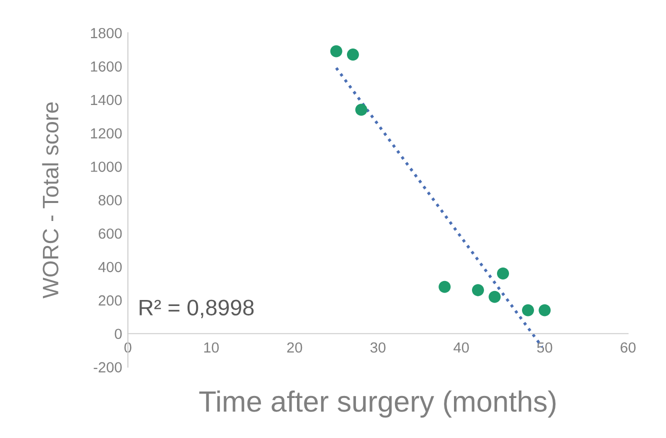 The image size is (666, 438). What do you see at coordinates (461, 347) in the screenshot?
I see `x-tick-label: 40` at bounding box center [461, 347].